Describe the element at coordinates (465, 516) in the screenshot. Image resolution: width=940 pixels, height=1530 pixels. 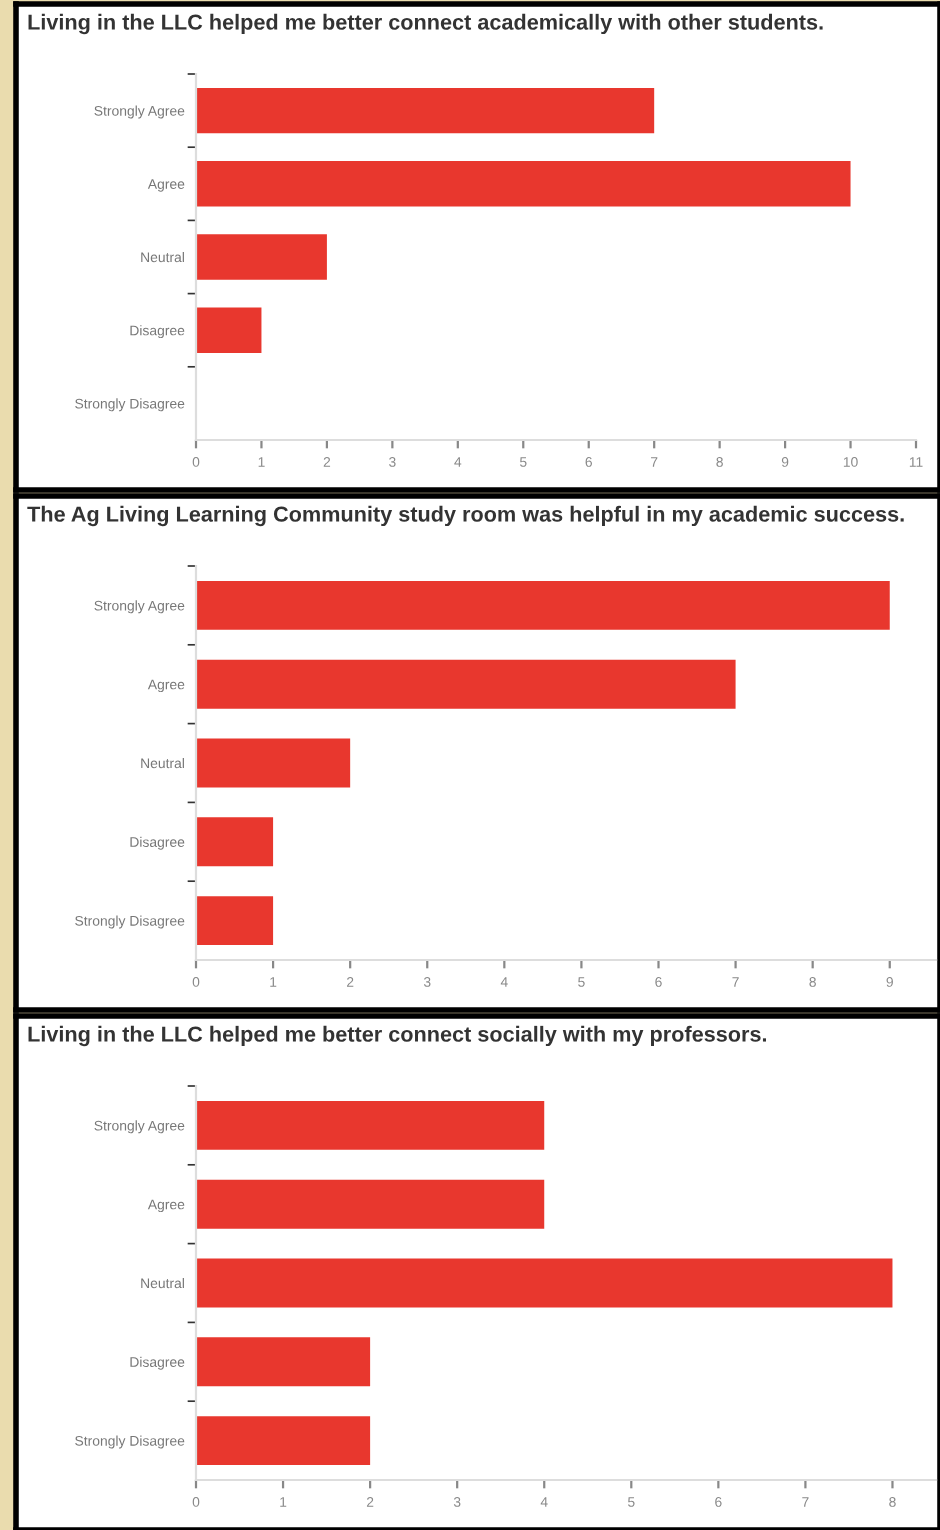
I see `chart-title: The Ag Living Learning Community study room was helpful in my academic success.` at that location.